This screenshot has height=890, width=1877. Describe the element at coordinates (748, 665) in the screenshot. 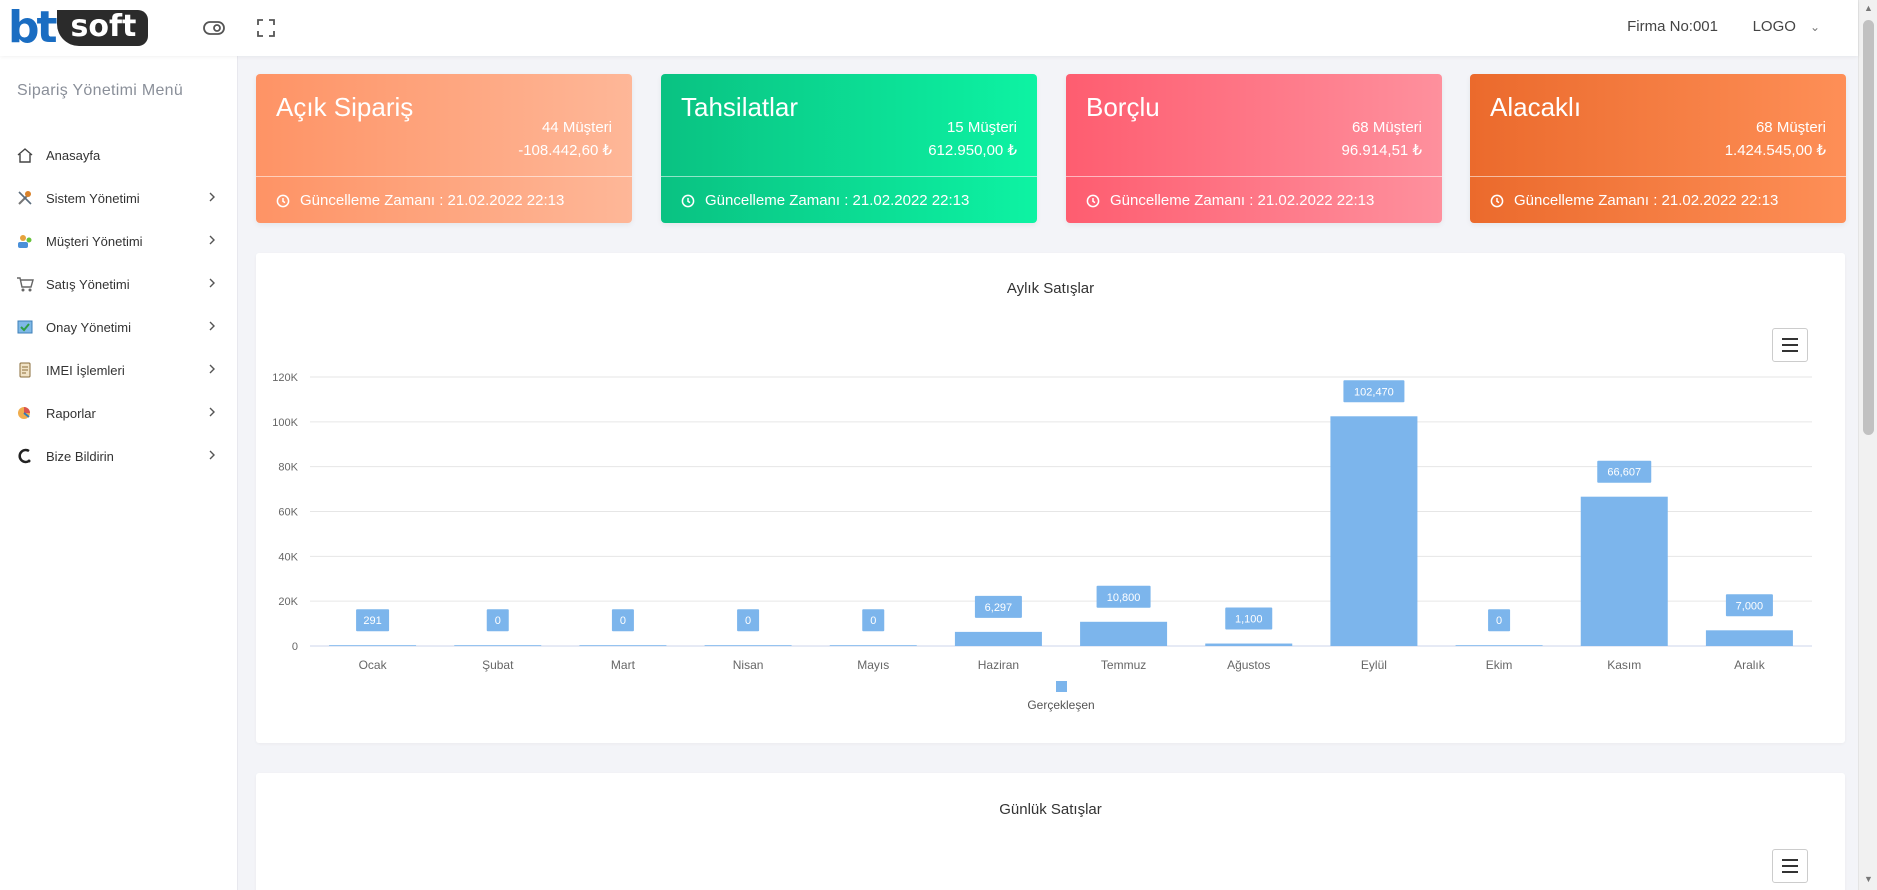

I see `x-tick-label: Nisan` at that location.